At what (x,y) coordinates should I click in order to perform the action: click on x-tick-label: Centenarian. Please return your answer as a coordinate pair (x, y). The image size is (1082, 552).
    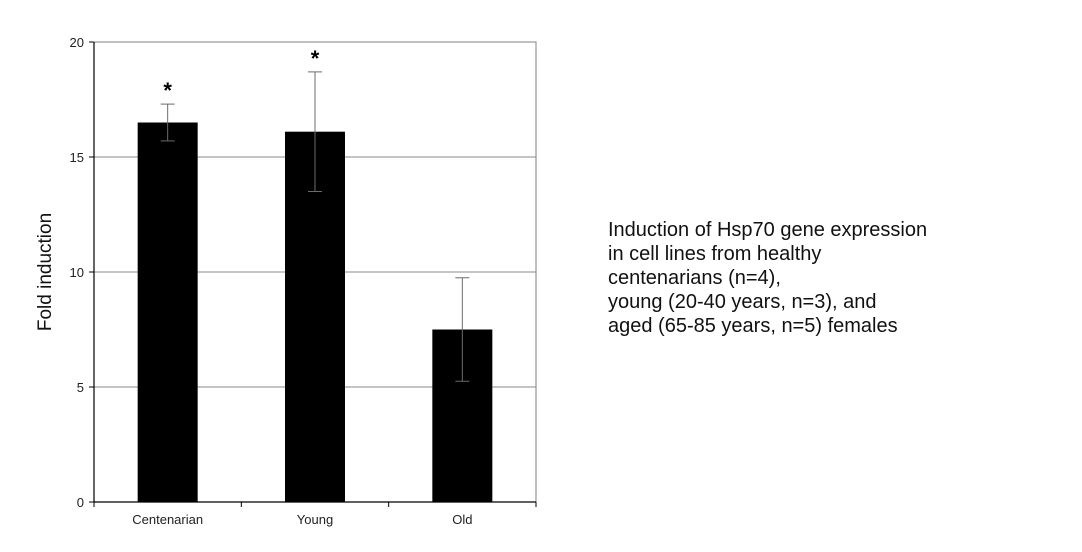
    Looking at the image, I should click on (167, 519).